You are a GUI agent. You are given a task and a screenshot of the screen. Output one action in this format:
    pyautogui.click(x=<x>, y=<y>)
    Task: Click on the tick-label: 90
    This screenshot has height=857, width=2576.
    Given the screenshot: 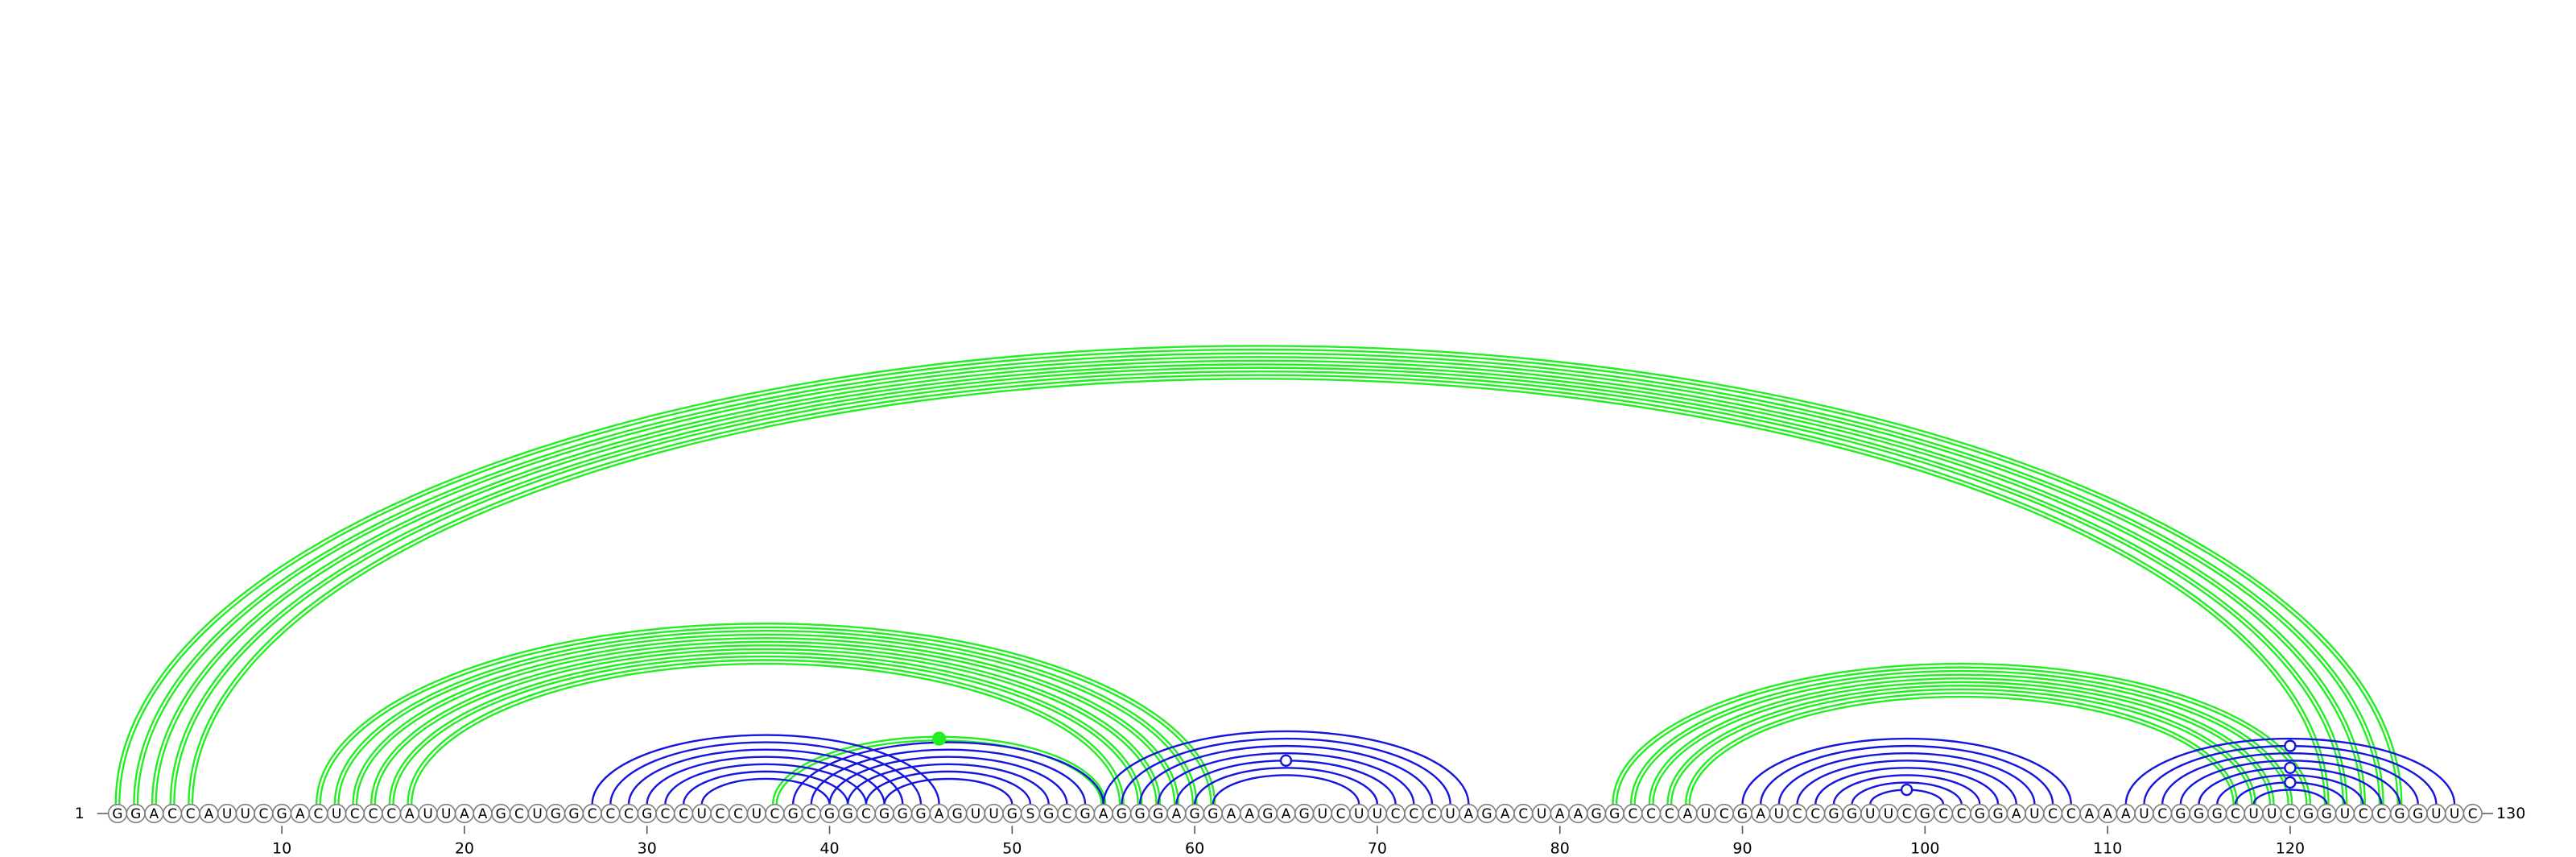 What is the action you would take?
    pyautogui.click(x=1742, y=848)
    